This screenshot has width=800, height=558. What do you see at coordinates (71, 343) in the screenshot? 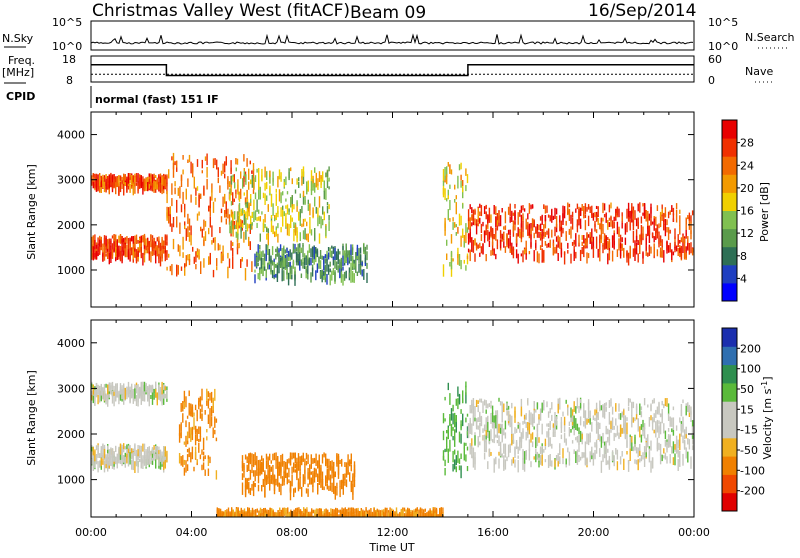
I see `y-tick-label: 4000` at bounding box center [71, 343].